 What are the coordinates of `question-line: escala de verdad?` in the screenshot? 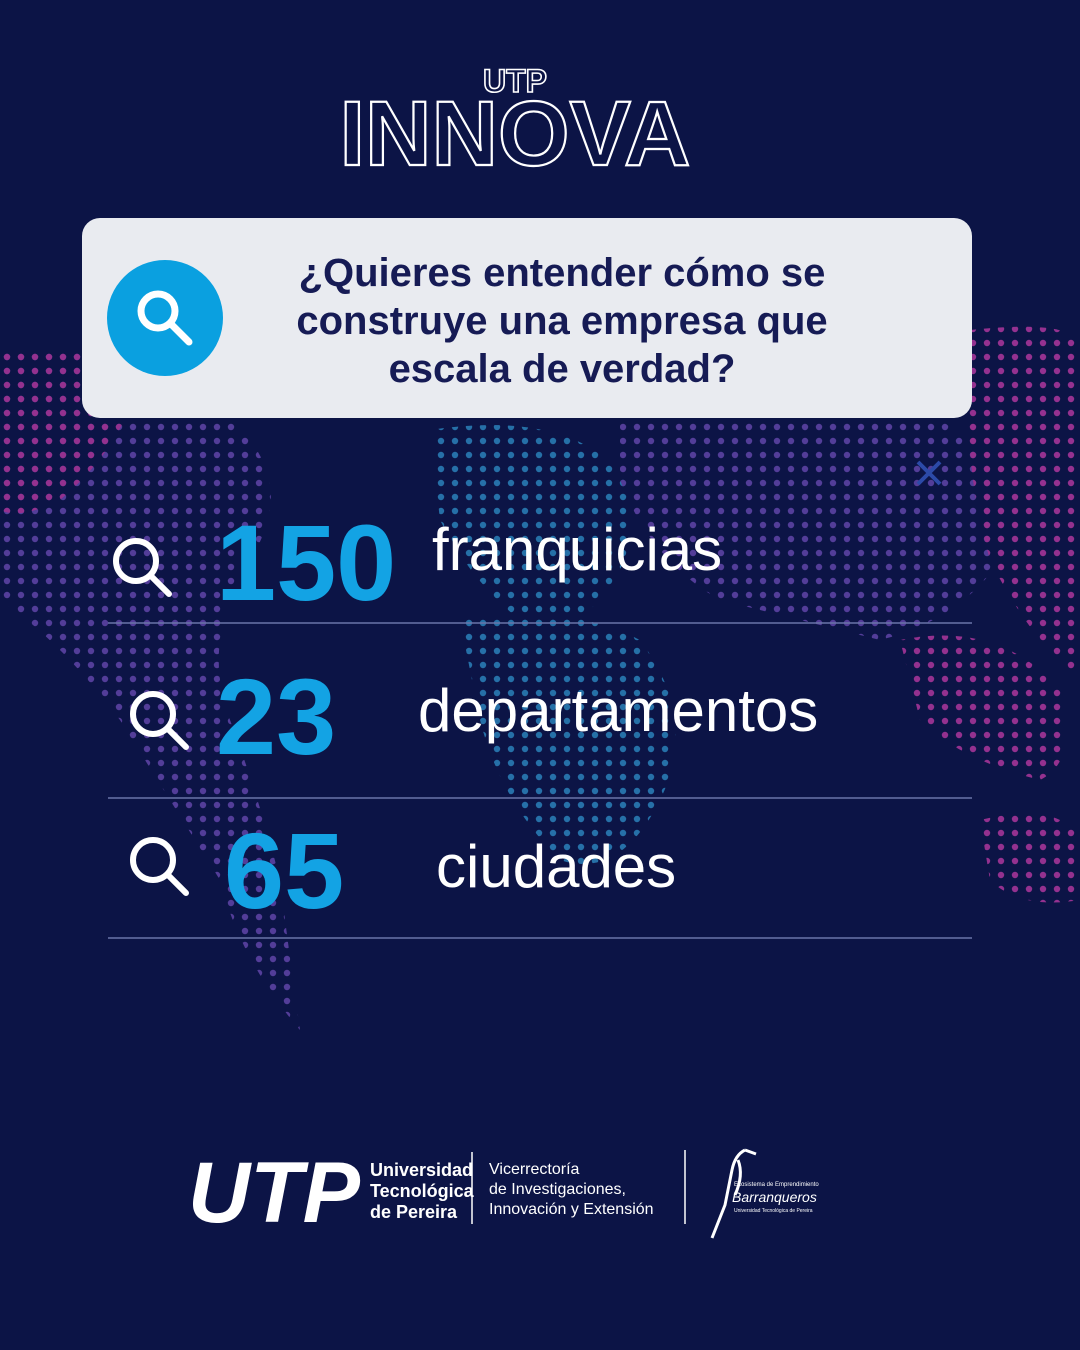 It's located at (562, 369).